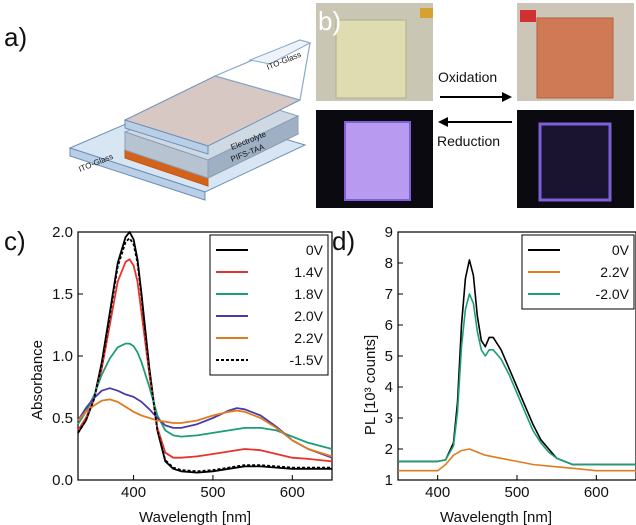 The height and width of the screenshot is (525, 636). I want to click on top-glass-edge, so click(166, 137).